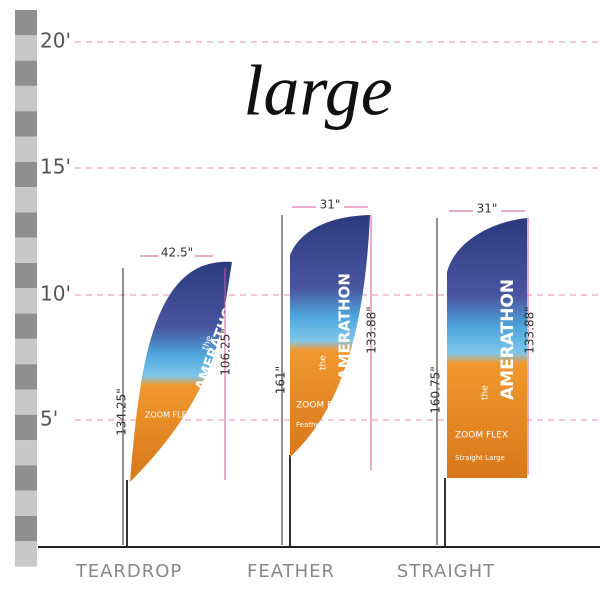 Image resolution: width=600 pixels, height=600 pixels. Describe the element at coordinates (129, 571) in the screenshot. I see `category-label: TEARDROP` at that location.